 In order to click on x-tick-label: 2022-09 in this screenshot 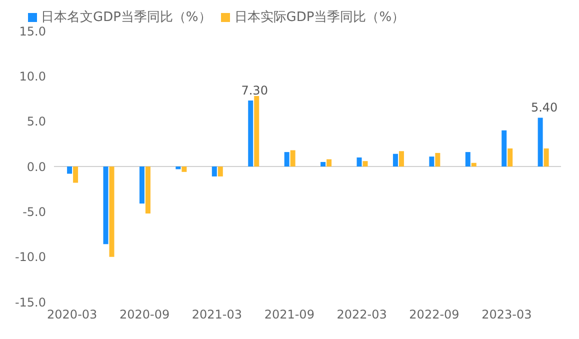, I will do `click(434, 315)`.